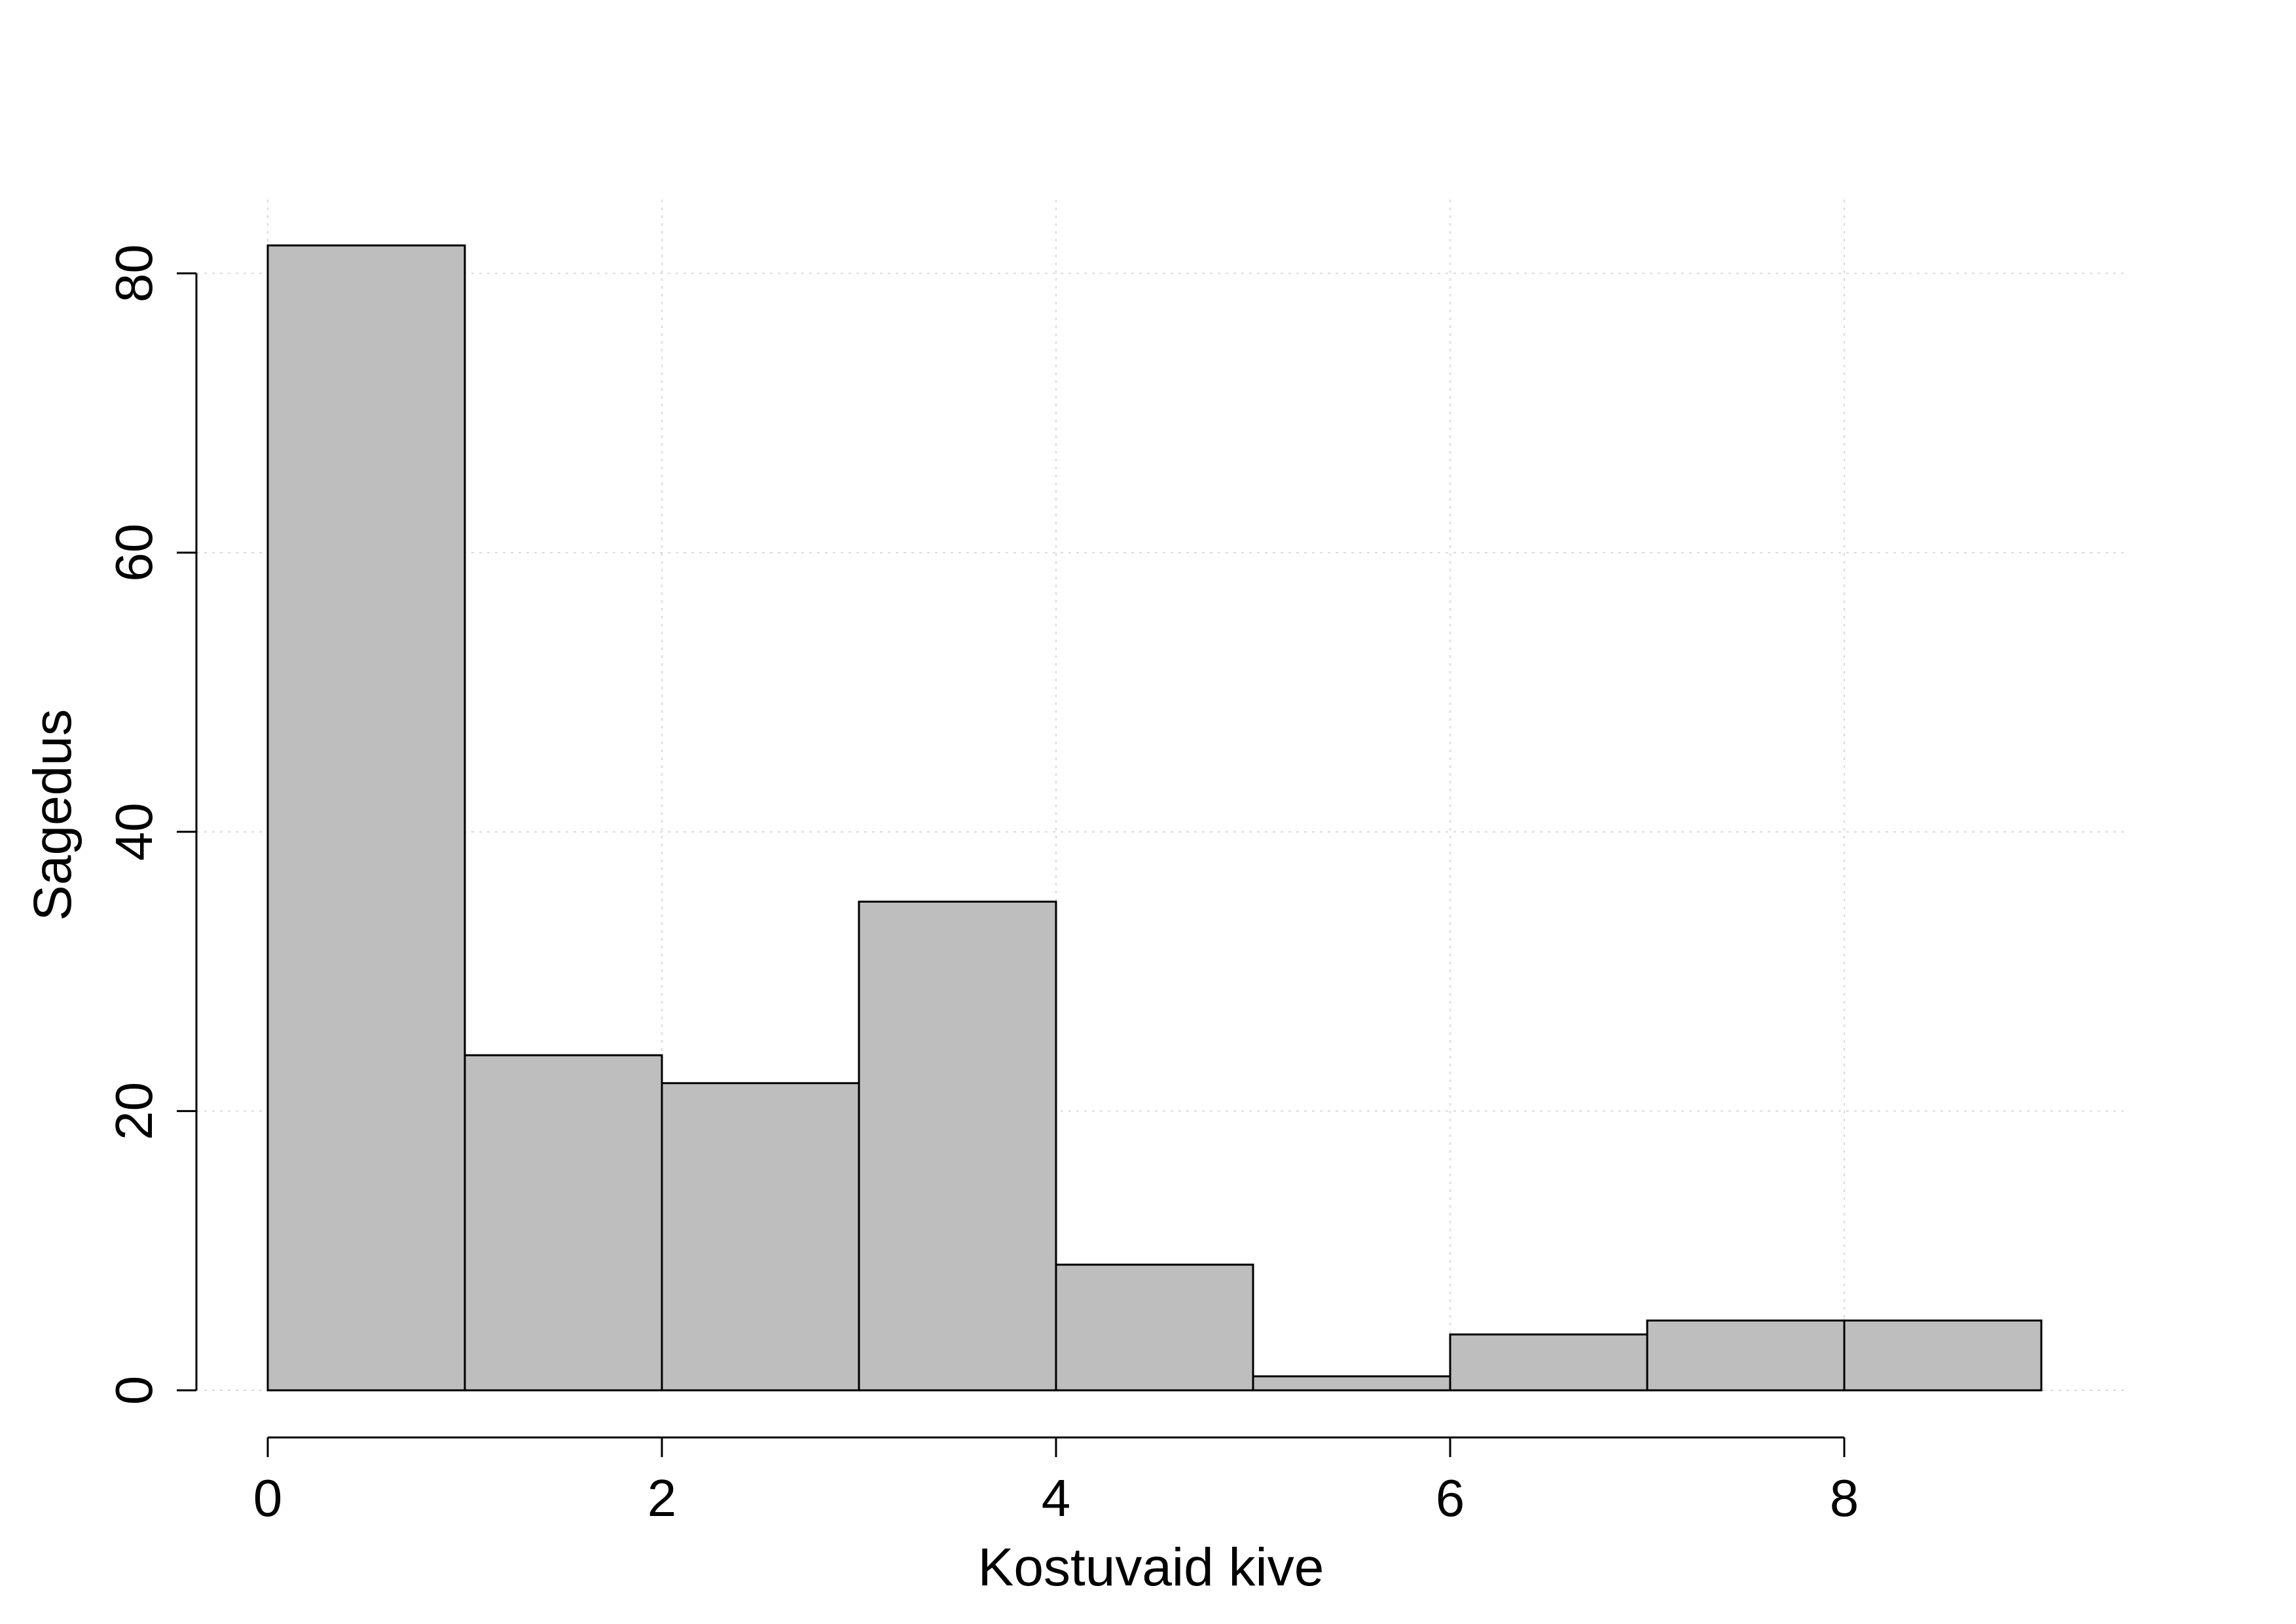  I want to click on y-tick-label: 40, so click(134, 832).